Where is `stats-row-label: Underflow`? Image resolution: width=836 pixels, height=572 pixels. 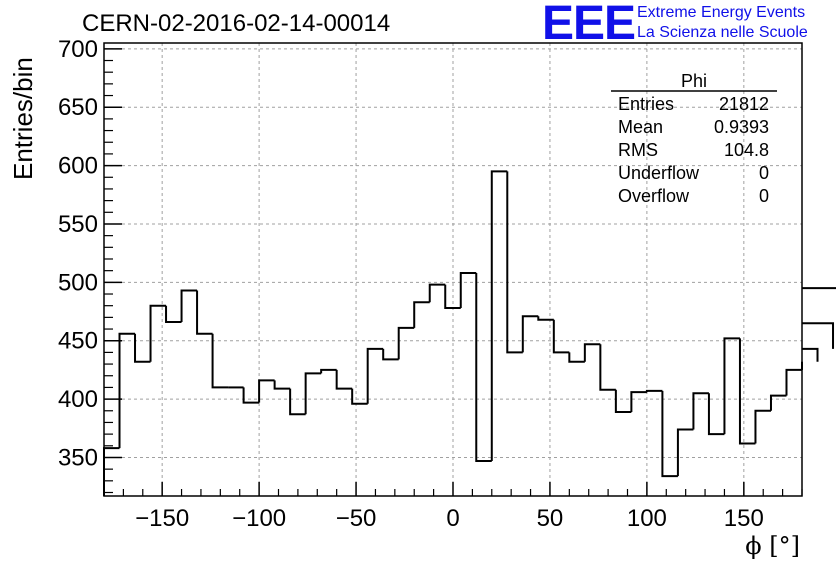 stats-row-label: Underflow is located at coordinates (659, 173).